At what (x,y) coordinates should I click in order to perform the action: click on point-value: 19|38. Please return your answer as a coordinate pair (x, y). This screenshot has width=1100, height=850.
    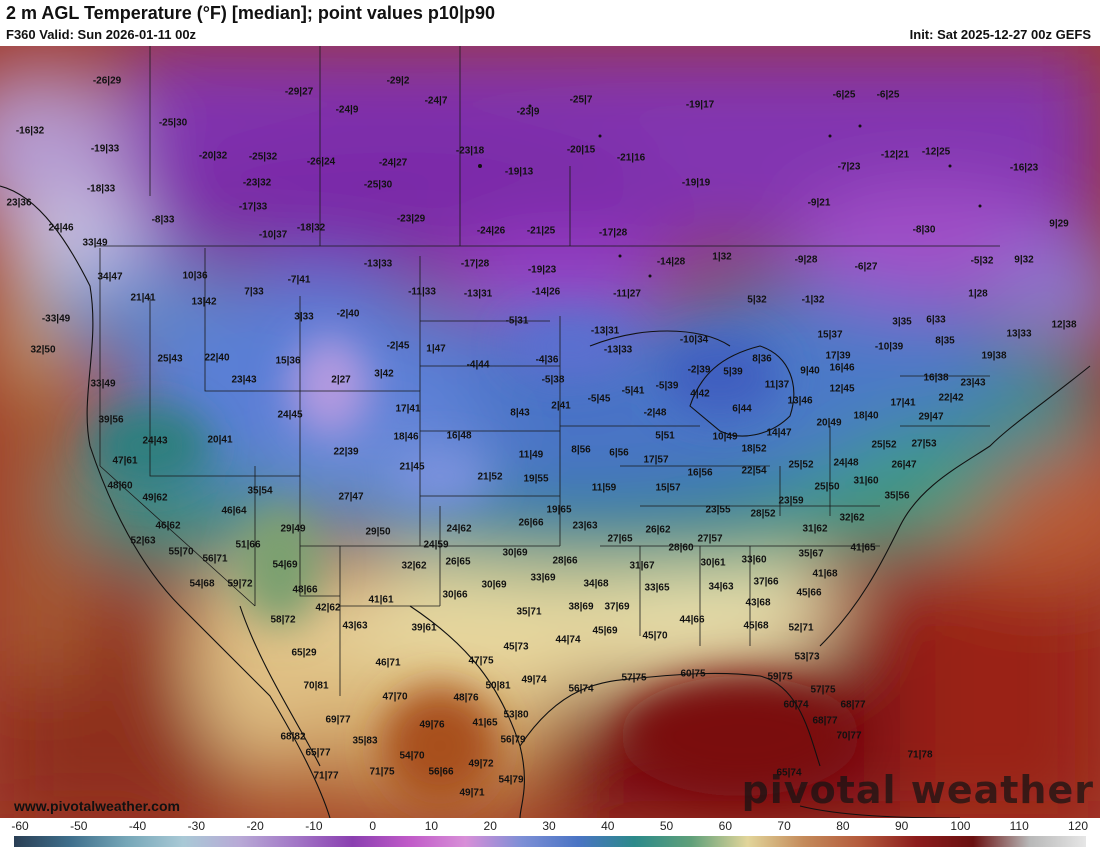
    Looking at the image, I should click on (994, 356).